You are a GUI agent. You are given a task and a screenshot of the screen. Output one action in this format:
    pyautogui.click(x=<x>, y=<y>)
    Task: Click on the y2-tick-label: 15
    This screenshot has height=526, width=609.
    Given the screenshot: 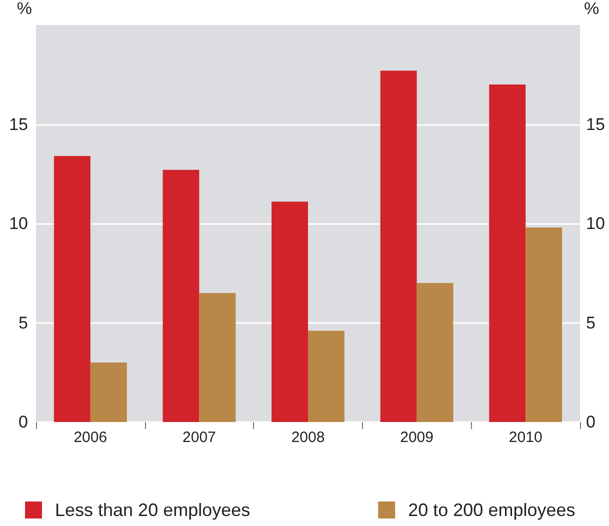 What is the action you would take?
    pyautogui.click(x=595, y=124)
    